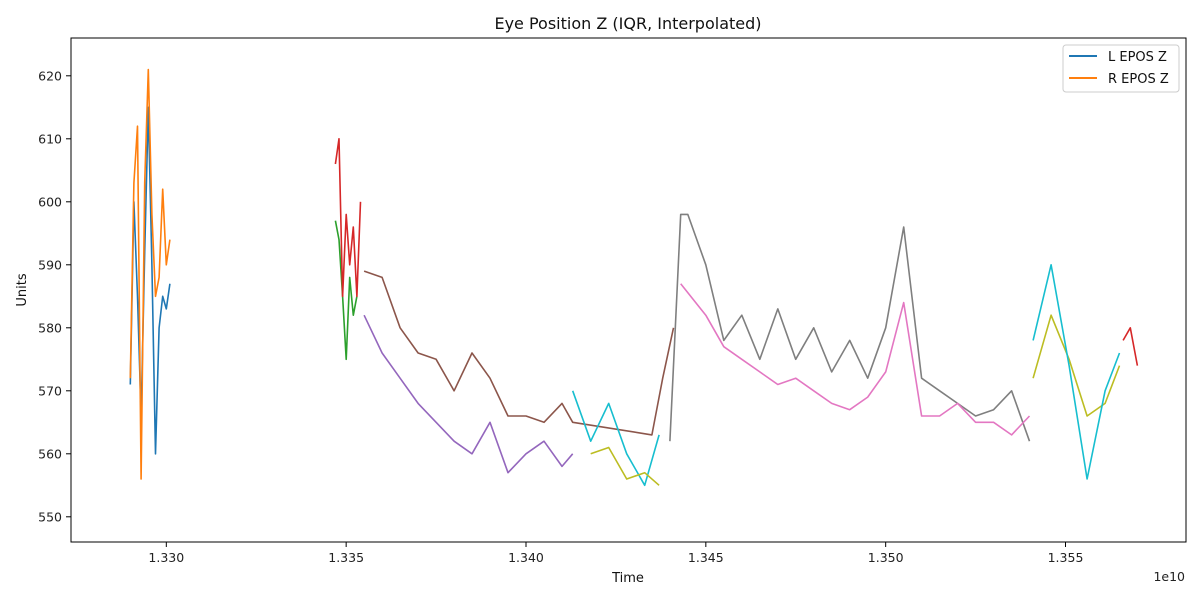 The image size is (1200, 600). Describe the element at coordinates (50, 516) in the screenshot. I see `y-tick-label: 550` at that location.